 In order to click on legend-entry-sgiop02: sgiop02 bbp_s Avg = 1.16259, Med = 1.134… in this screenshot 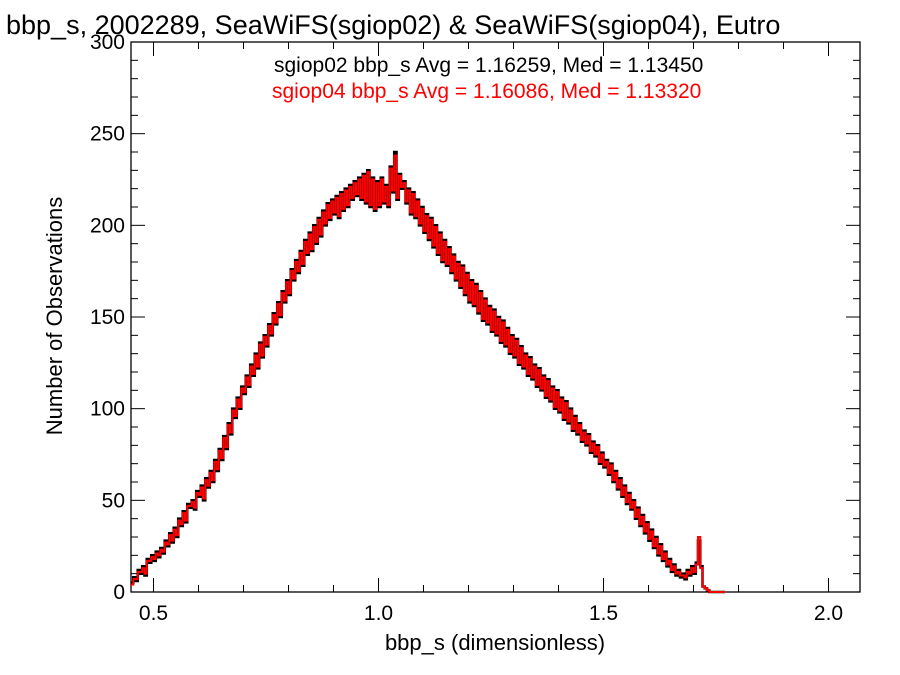, I will do `click(488, 65)`.